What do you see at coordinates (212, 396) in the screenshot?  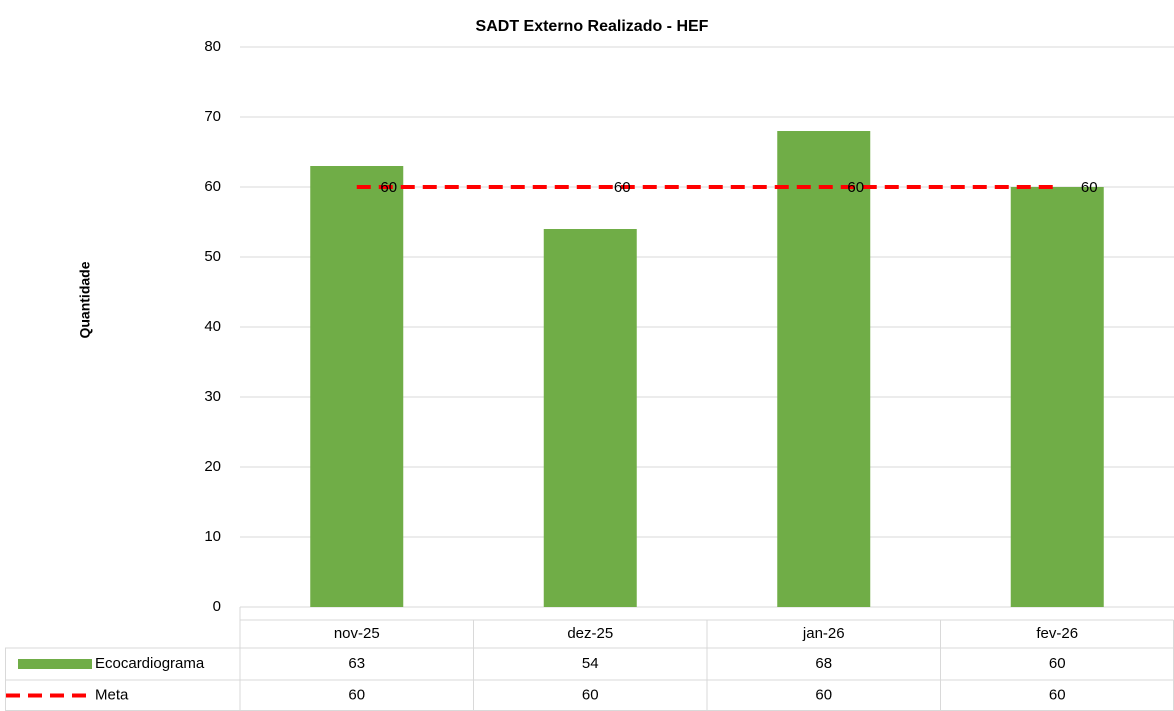 I see `y-tick-label: 30` at bounding box center [212, 396].